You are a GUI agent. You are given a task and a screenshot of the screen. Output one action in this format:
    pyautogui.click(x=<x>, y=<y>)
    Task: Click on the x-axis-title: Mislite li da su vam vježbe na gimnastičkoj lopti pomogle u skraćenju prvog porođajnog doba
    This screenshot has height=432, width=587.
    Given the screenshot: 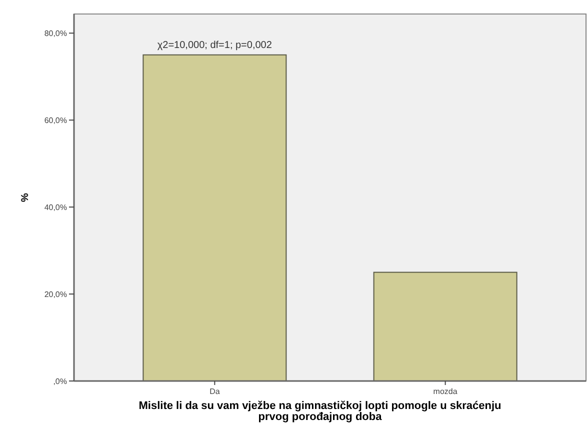 What is the action you would take?
    pyautogui.click(x=320, y=411)
    